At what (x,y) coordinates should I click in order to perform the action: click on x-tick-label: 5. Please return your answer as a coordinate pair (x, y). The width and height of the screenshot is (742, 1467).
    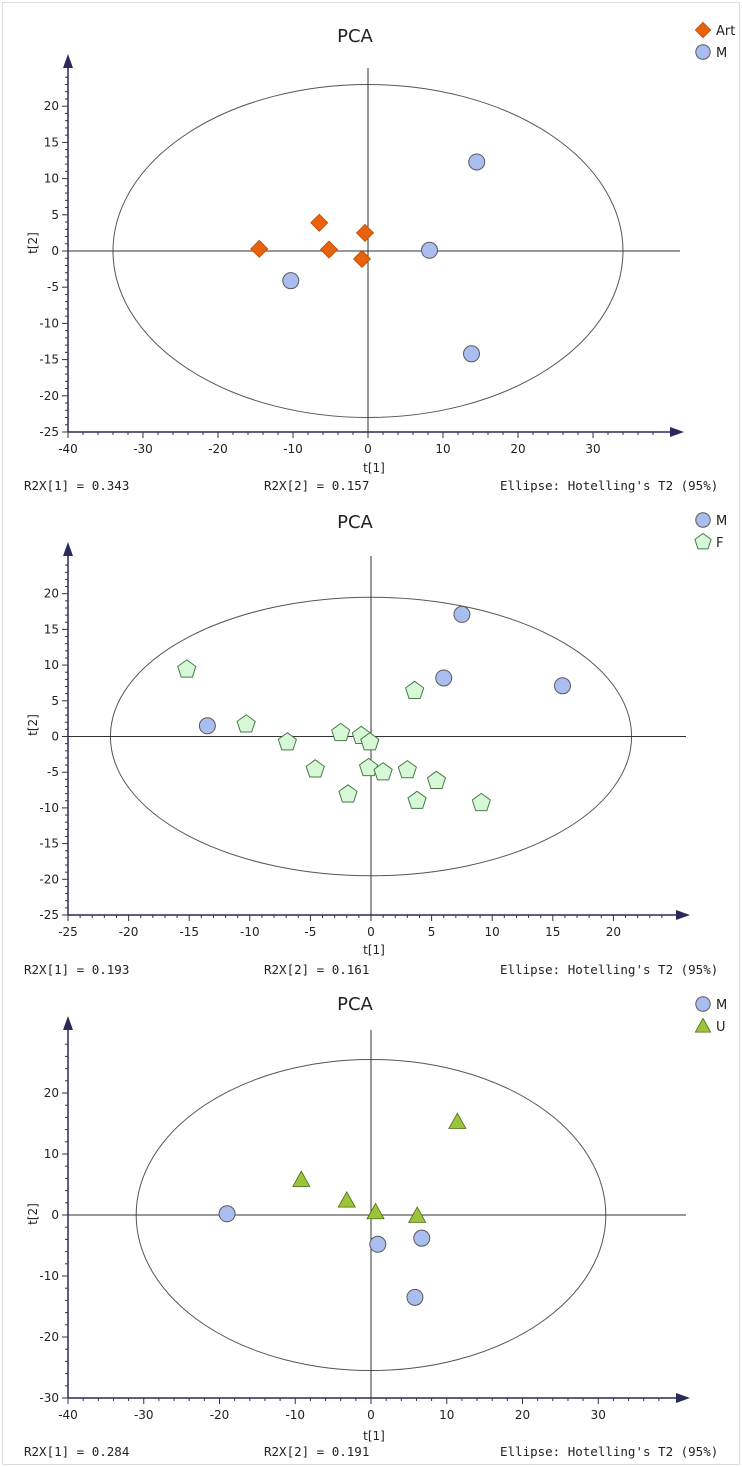
    Looking at the image, I should click on (432, 932).